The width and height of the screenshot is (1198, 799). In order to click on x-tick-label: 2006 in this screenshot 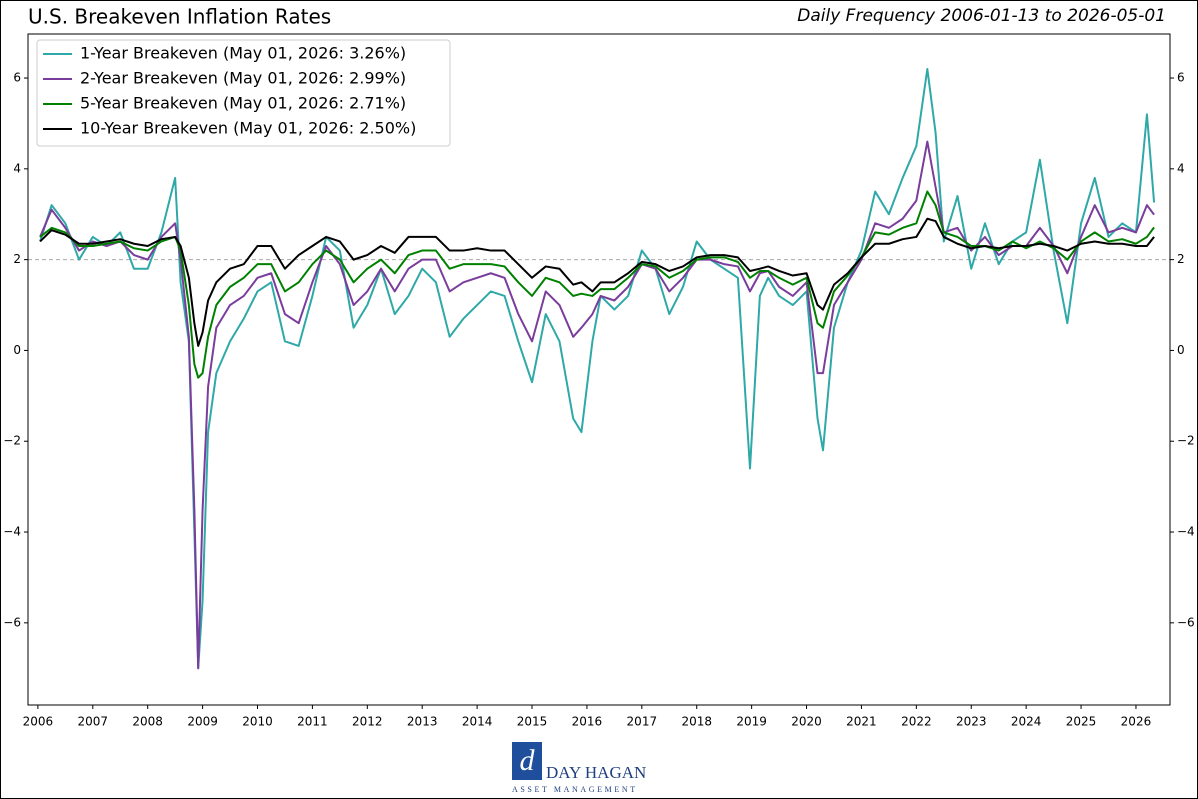, I will do `click(38, 722)`.